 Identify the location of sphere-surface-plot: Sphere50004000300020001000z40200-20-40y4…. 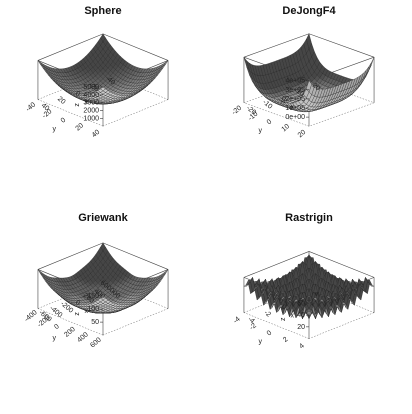
(97, 72).